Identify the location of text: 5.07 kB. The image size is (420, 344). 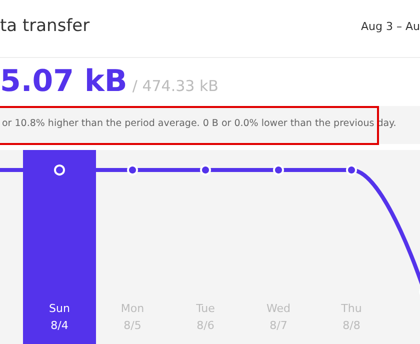
(64, 81).